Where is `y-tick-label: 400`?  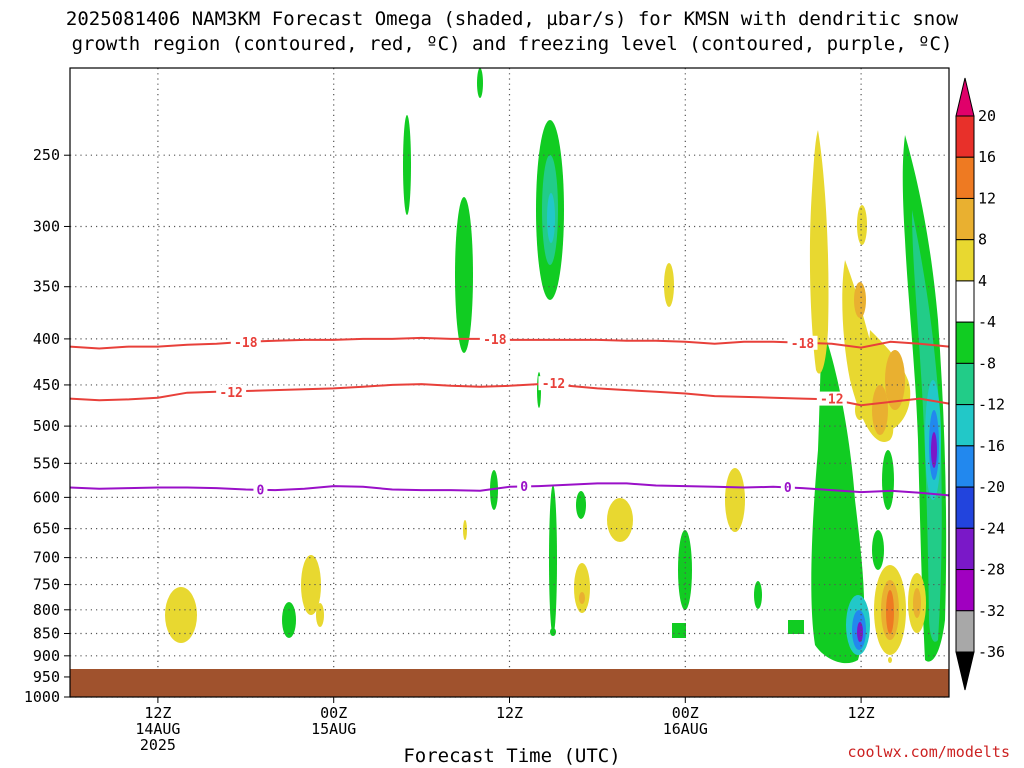 y-tick-label: 400 is located at coordinates (46, 339).